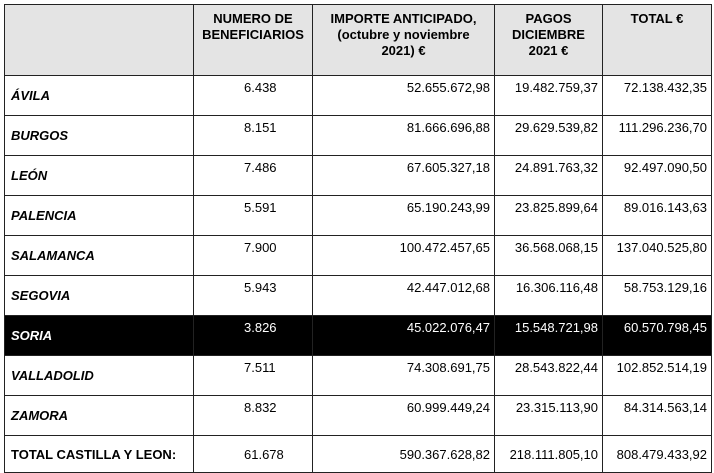 This screenshot has width=714, height=473. What do you see at coordinates (99, 40) in the screenshot?
I see `header-cell` at bounding box center [99, 40].